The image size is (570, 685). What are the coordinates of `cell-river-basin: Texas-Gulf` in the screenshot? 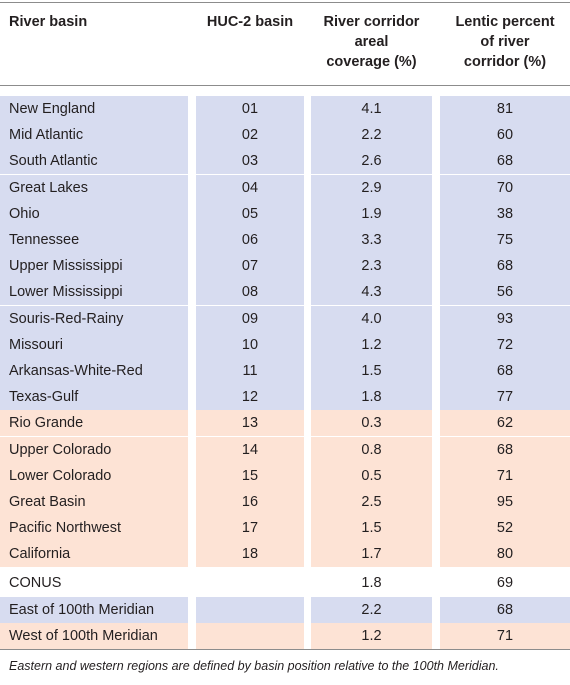 It's located at (94, 397).